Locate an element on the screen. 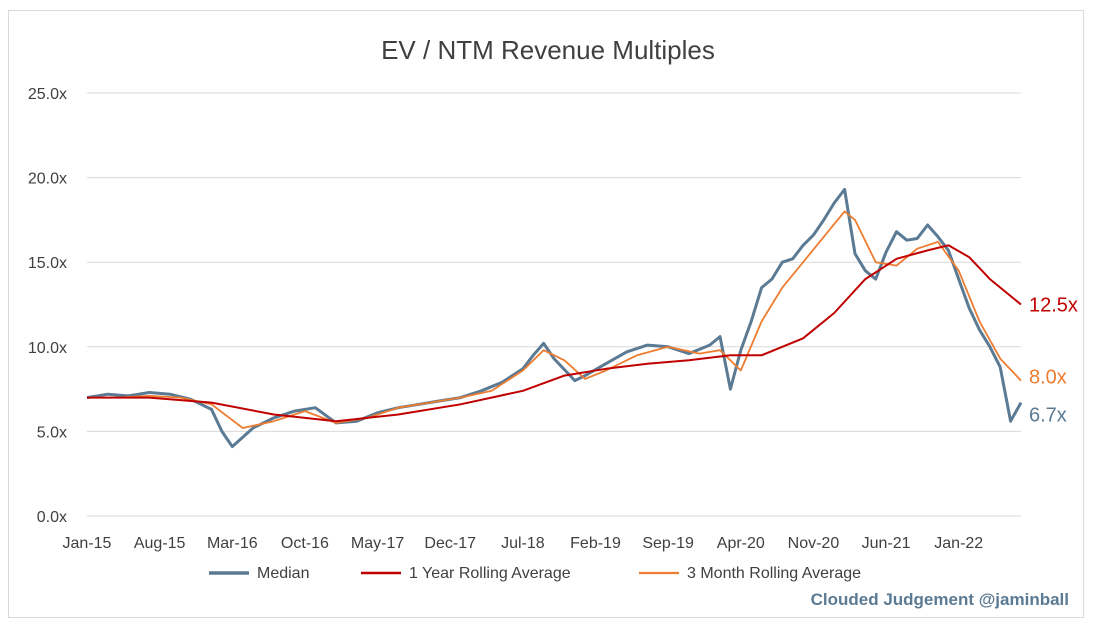 This screenshot has height=628, width=1095. x-tick-label: Jul-18 is located at coordinates (523, 543).